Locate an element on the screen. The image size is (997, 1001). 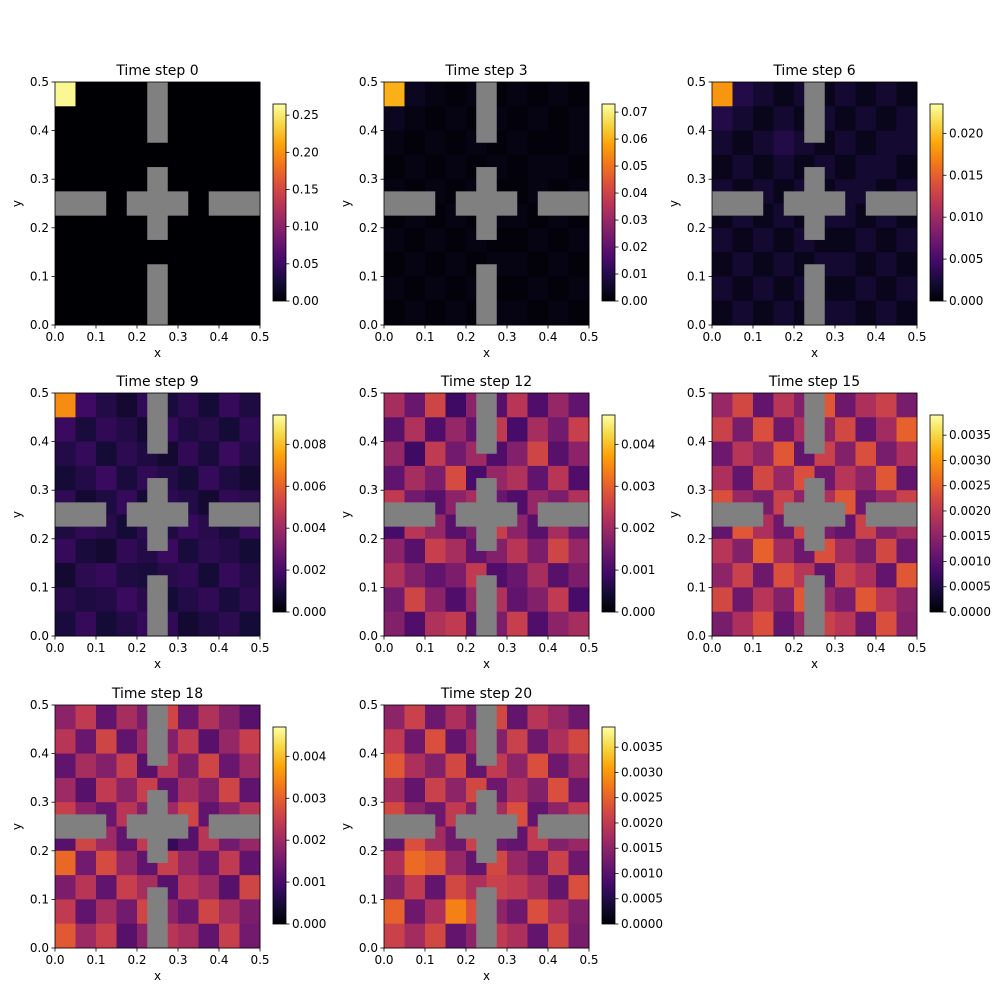
colorbar-tick-label: 0.0010 is located at coordinates (642, 873).